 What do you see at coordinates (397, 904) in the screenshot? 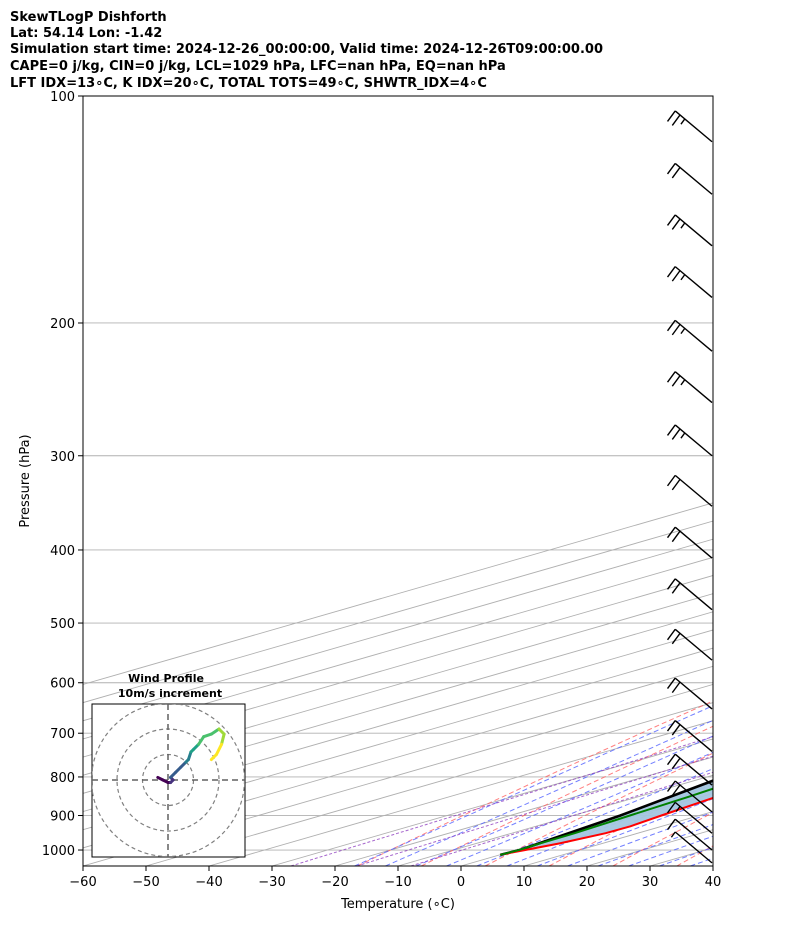
I see `x-axis-label: Temperature (∘C)` at bounding box center [397, 904].